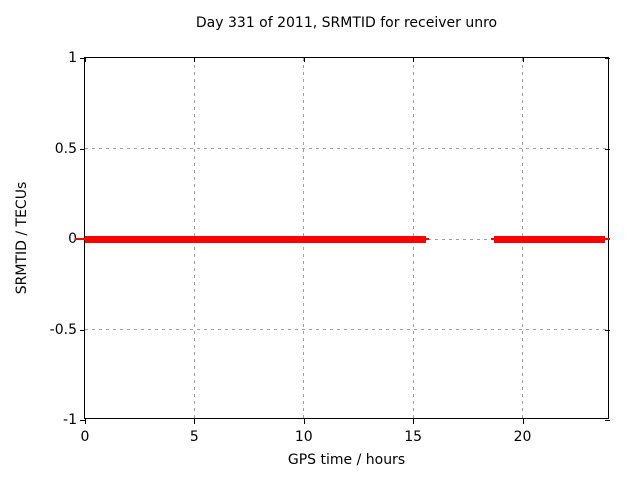 Image resolution: width=640 pixels, height=480 pixels. I want to click on y-tick-label: -0.5, so click(63, 329).